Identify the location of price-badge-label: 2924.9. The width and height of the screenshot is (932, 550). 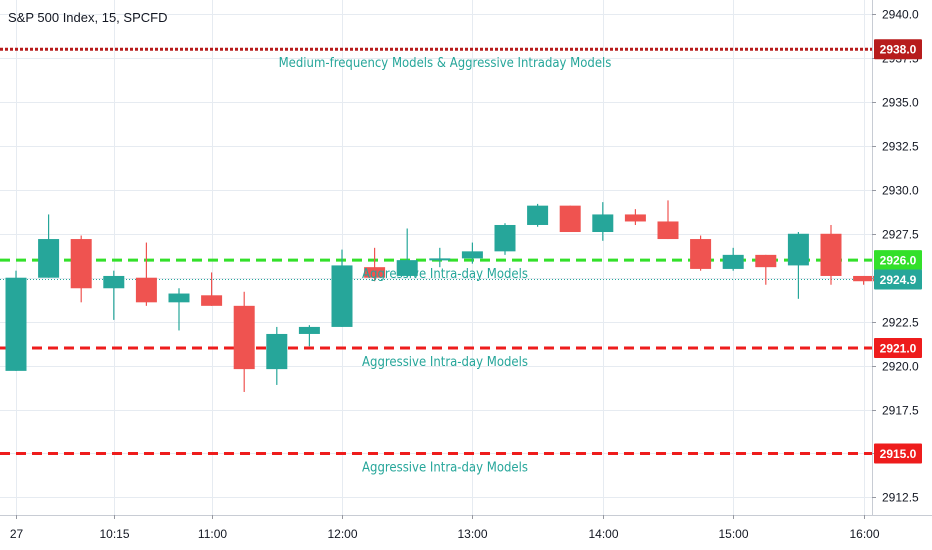
(898, 280).